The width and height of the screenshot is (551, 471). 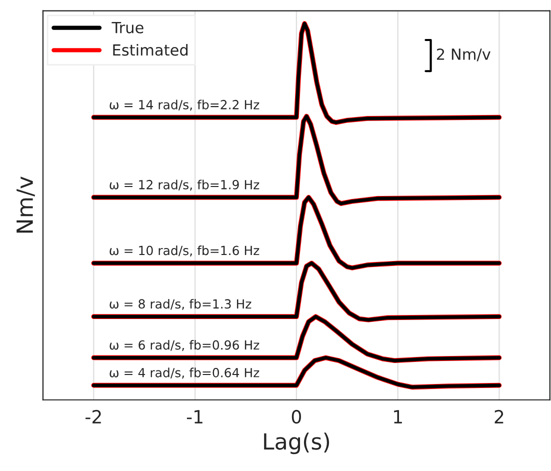 I want to click on annotation: 2 Nm/v, so click(x=463, y=55).